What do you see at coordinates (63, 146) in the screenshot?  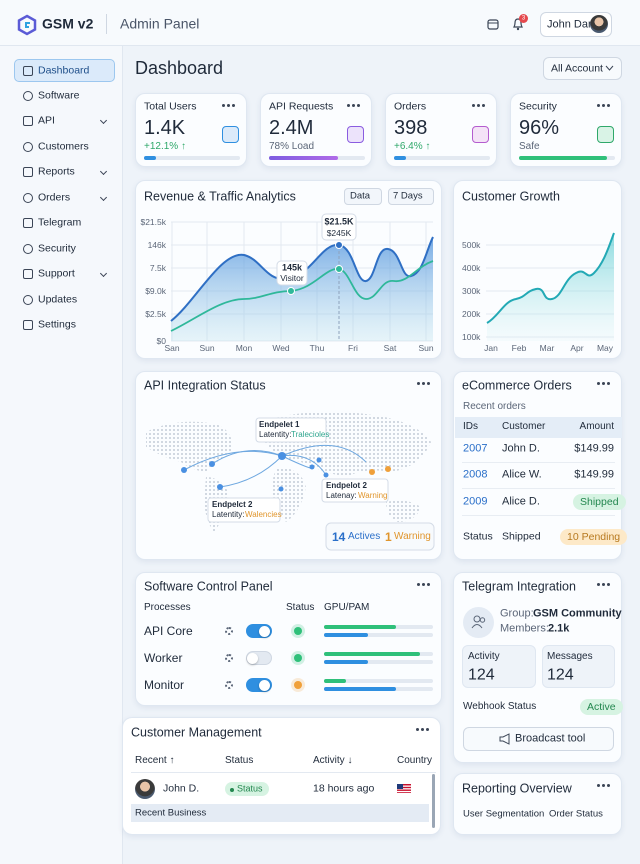 I see `nav-item: Customers` at bounding box center [63, 146].